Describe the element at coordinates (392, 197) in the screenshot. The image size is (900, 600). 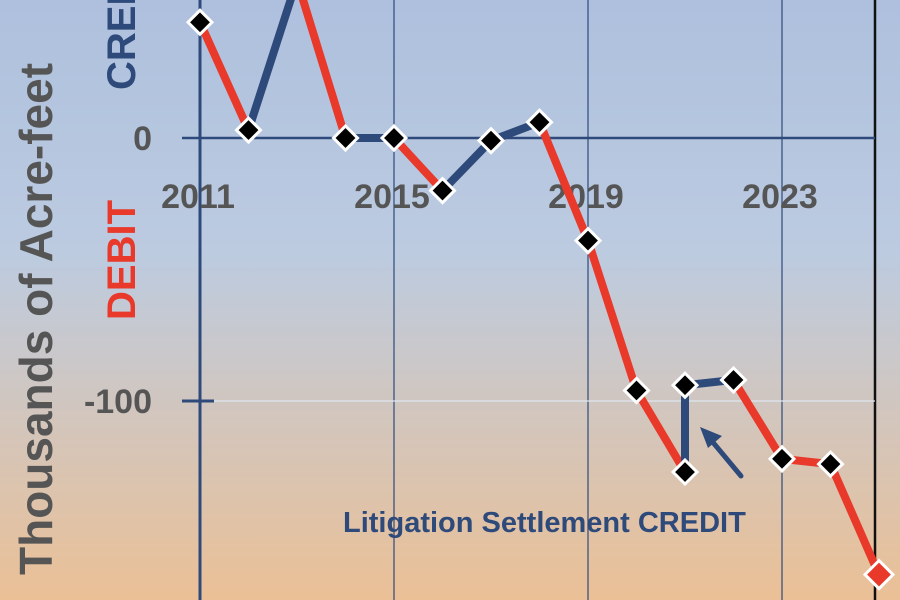
I see `x-tick-label: 2015` at that location.